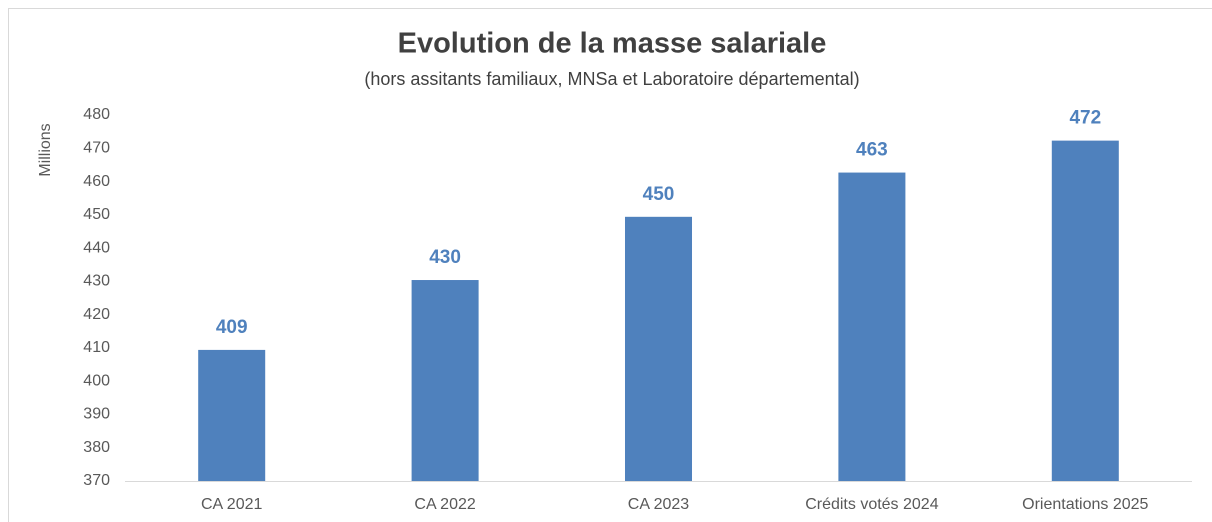  What do you see at coordinates (96, 147) in the screenshot?
I see `y-tick-label: 470` at bounding box center [96, 147].